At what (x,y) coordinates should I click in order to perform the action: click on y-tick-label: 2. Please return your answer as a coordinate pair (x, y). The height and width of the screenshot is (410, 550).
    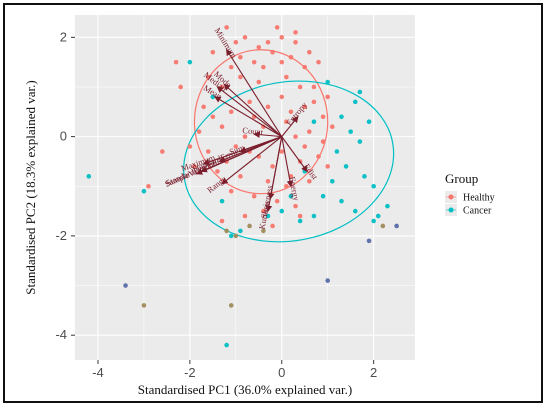
    Looking at the image, I should click on (63, 36).